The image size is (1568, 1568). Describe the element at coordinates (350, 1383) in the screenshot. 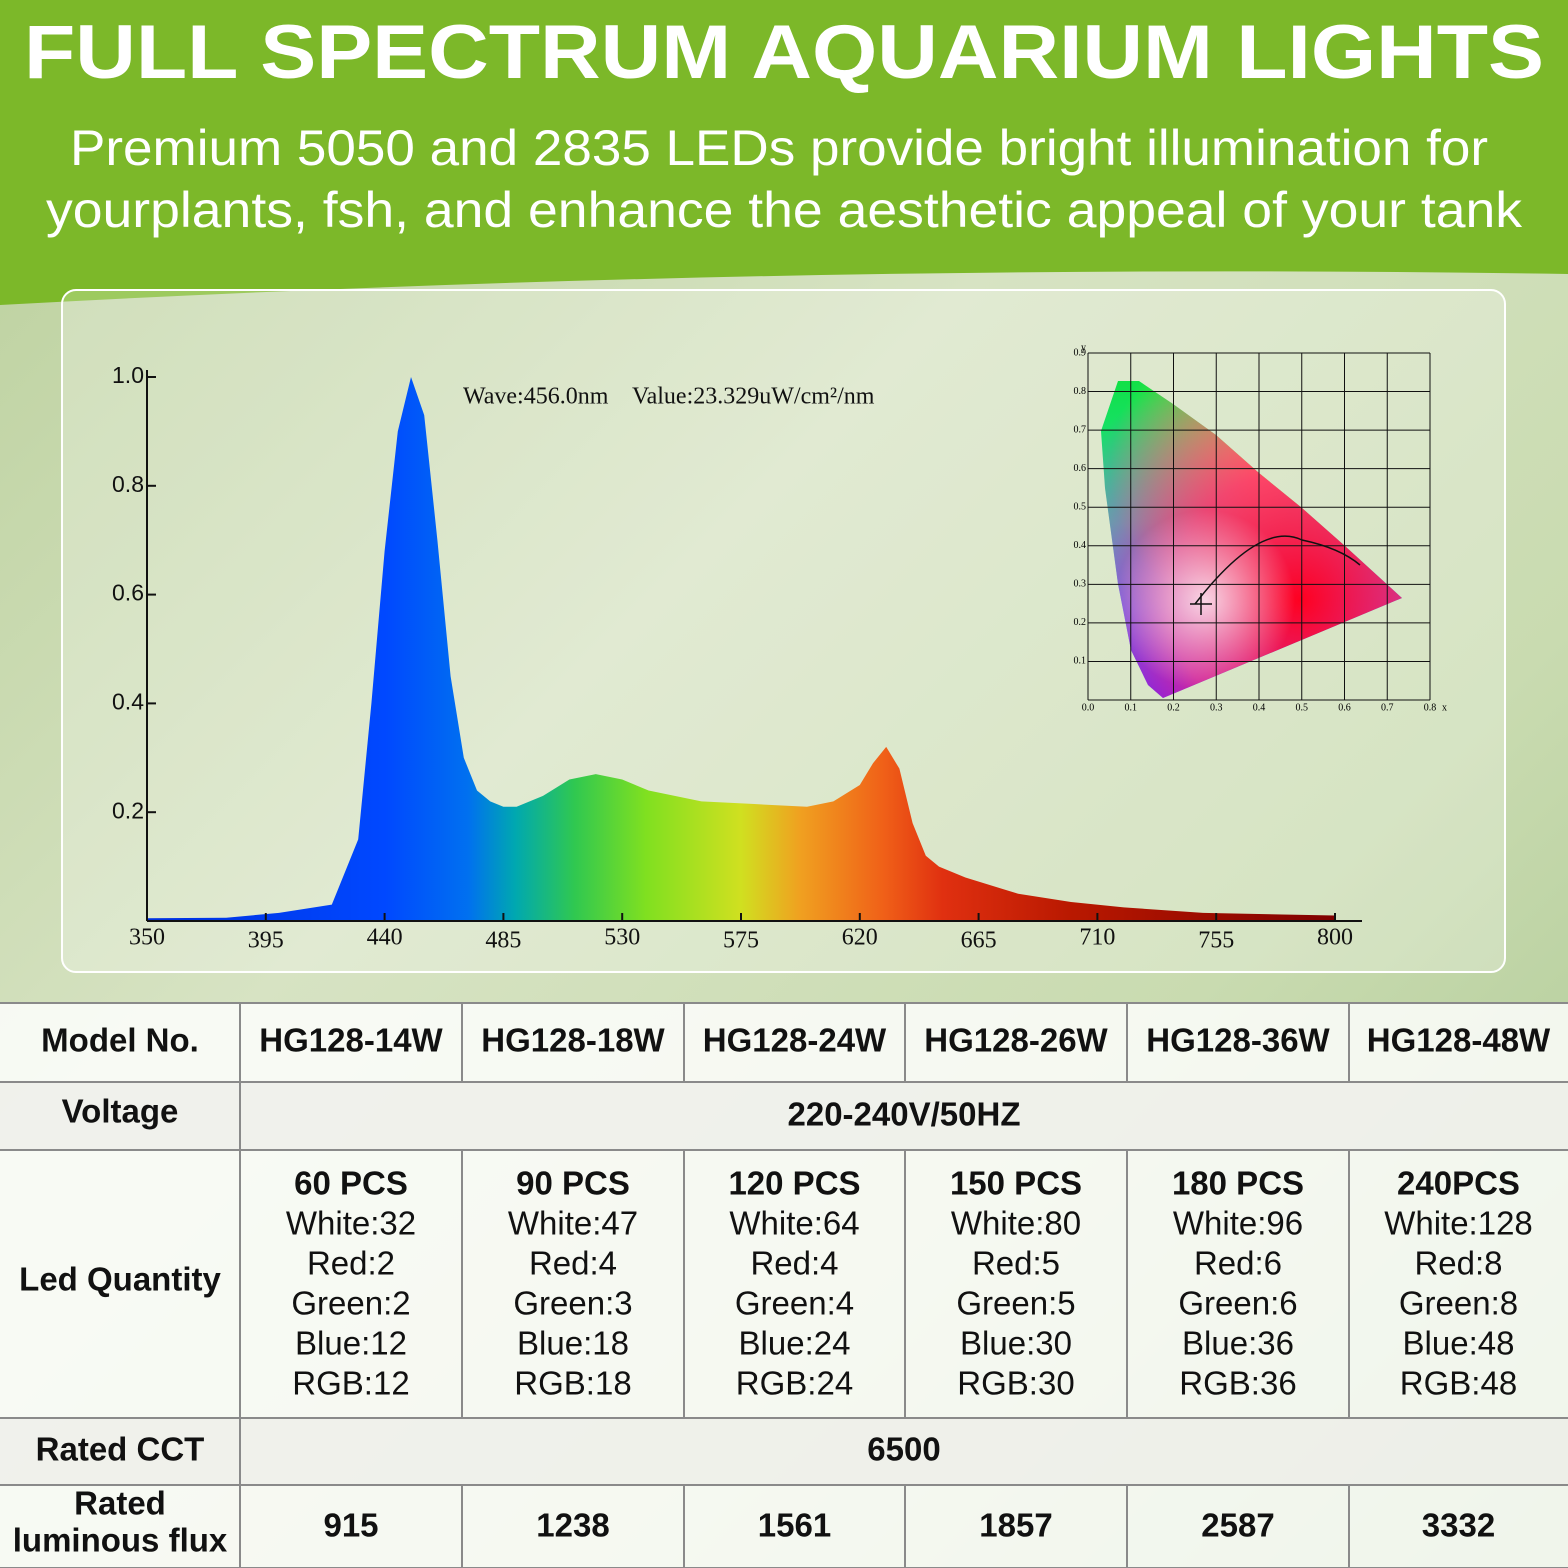

I see `cell: RGB:12` at that location.